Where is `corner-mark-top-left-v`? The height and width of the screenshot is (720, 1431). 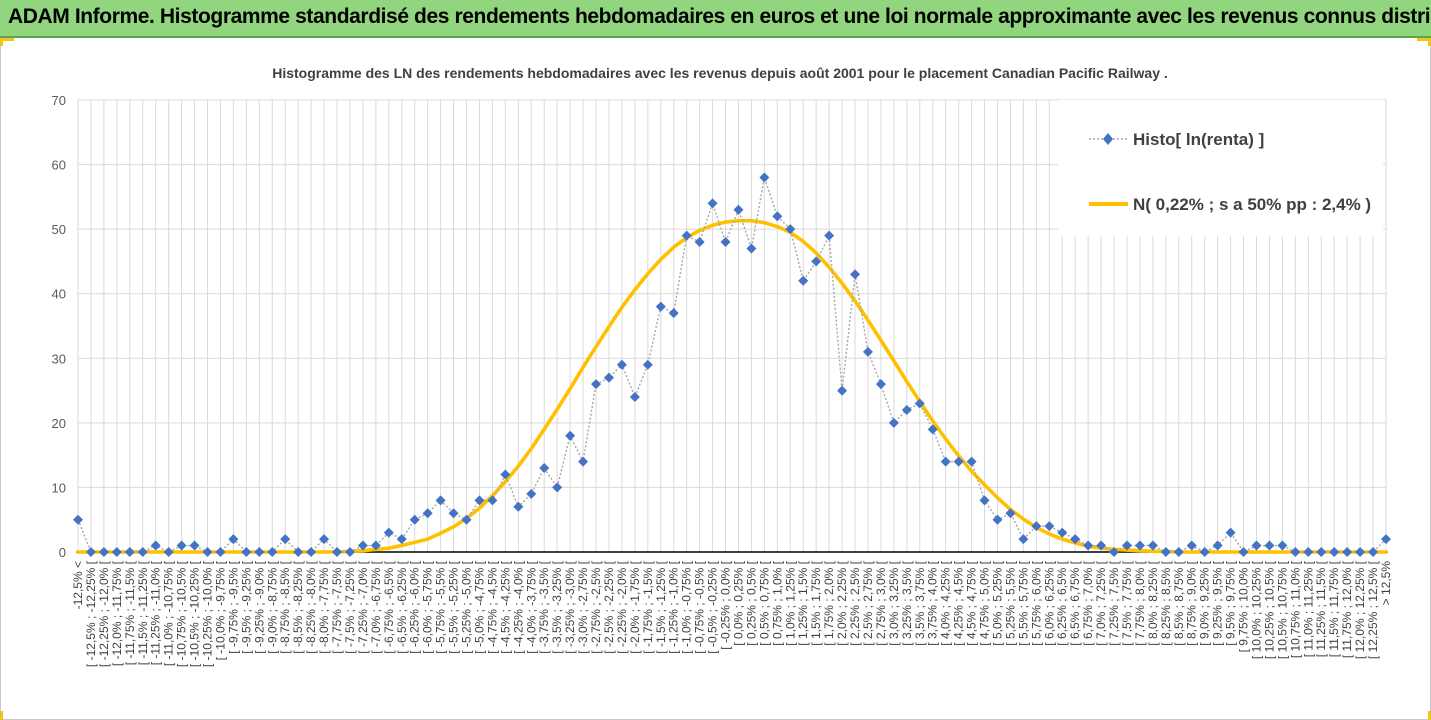 corner-mark-top-left-v is located at coordinates (1, 42).